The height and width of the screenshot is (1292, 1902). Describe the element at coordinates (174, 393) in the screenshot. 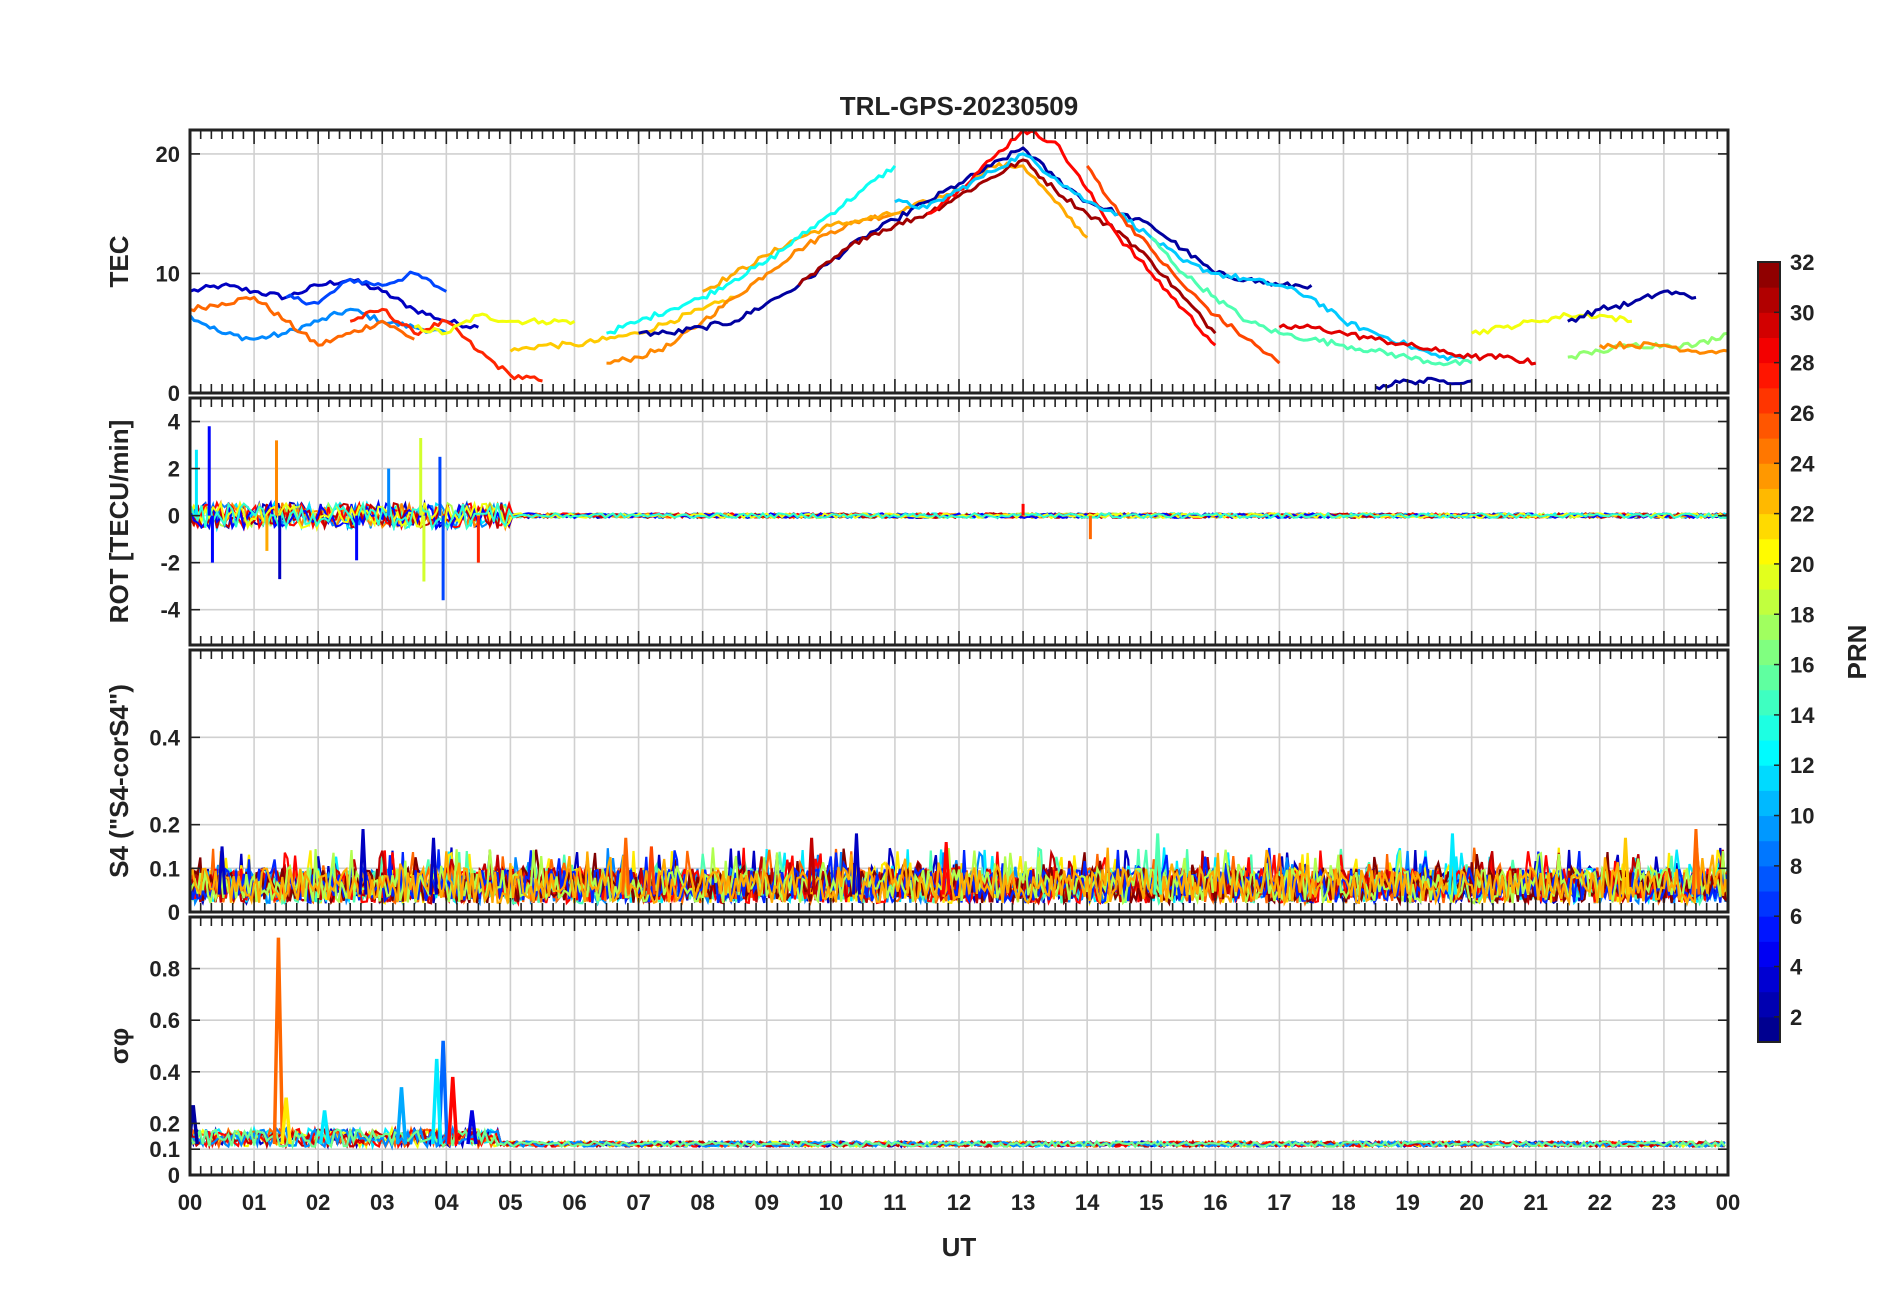

I see `y-tick-label-tec: 0` at that location.